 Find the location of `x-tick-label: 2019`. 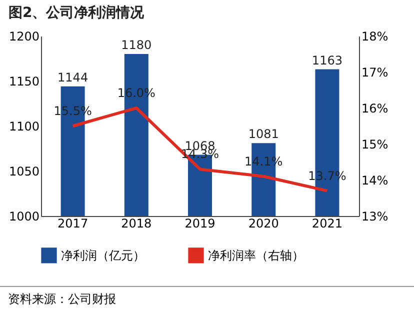

x-tick-label: 2019 is located at coordinates (200, 223).